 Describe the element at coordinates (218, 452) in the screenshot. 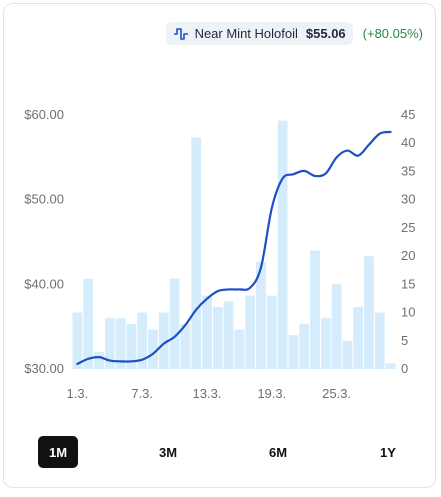

I see `range-selector: 1M 3M 6M 1Y` at that location.